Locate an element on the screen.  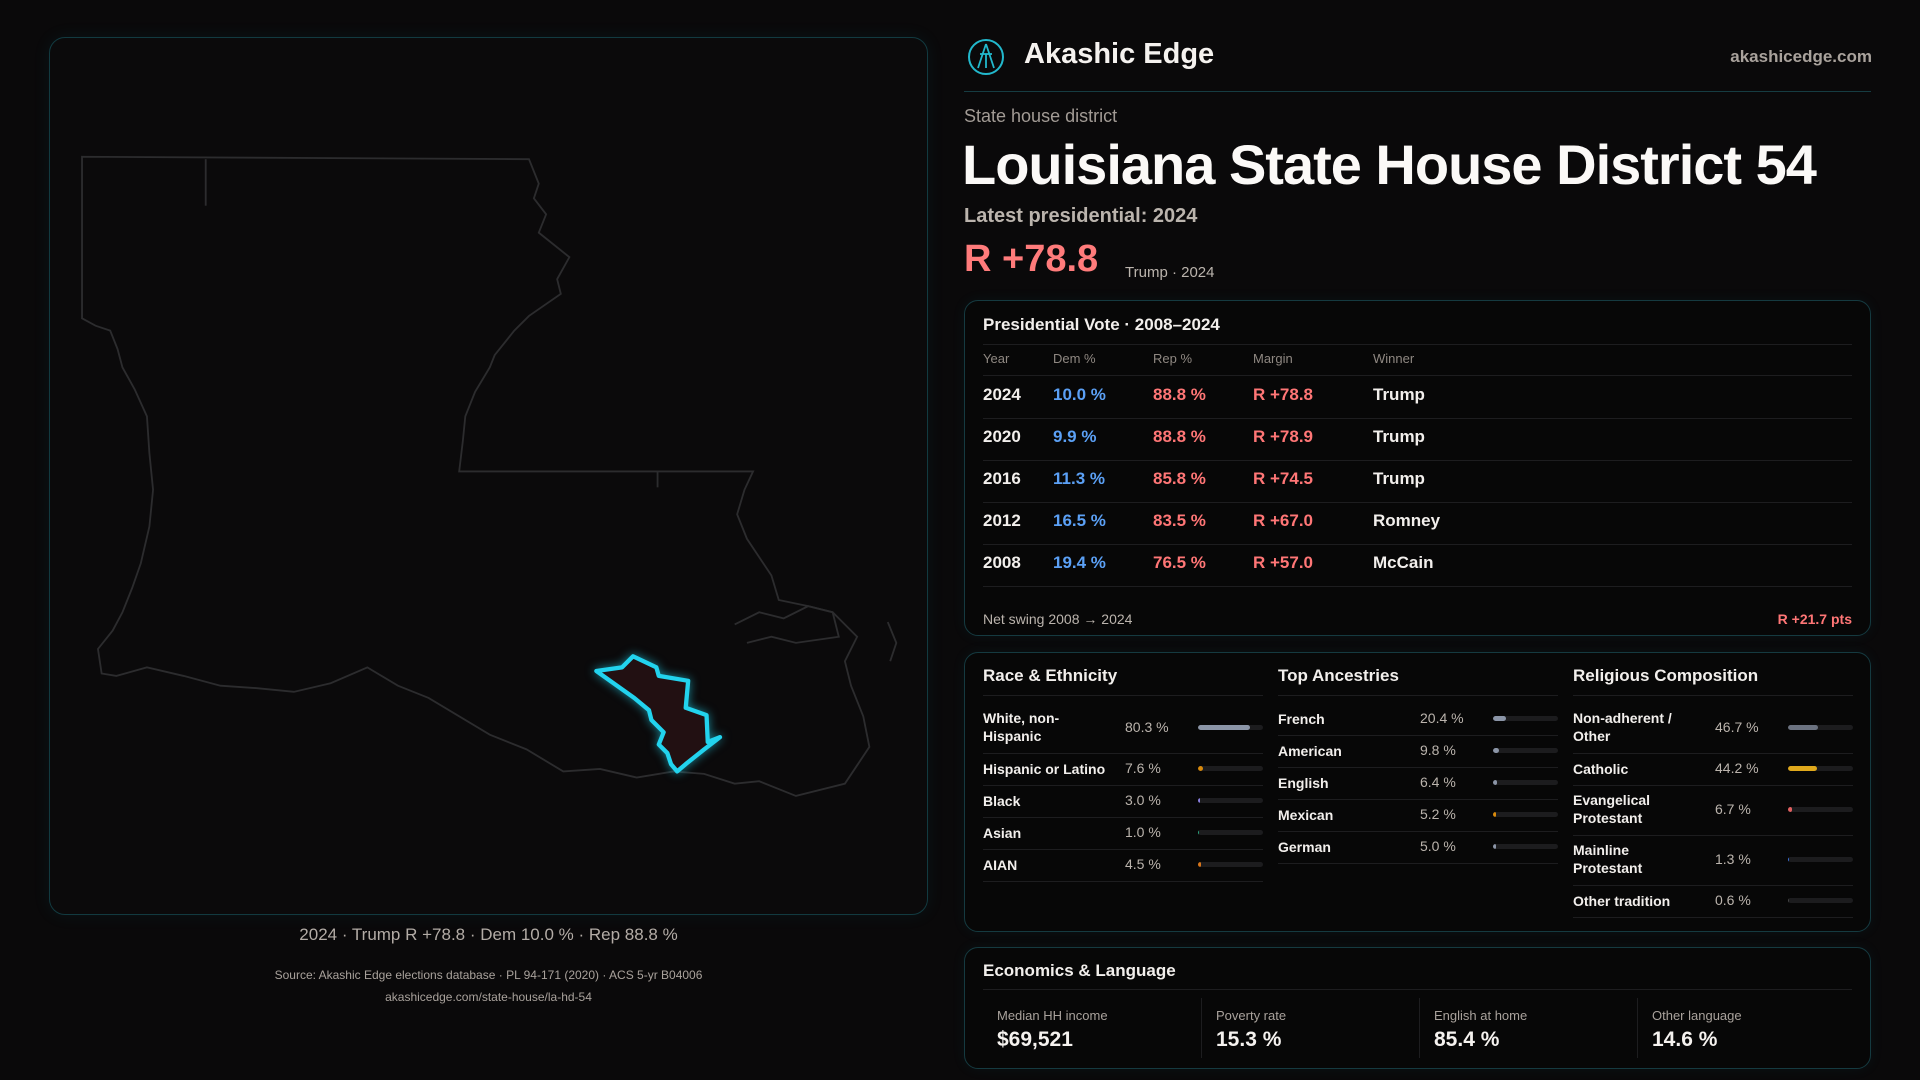
cell-year: 2024 is located at coordinates (1002, 394).